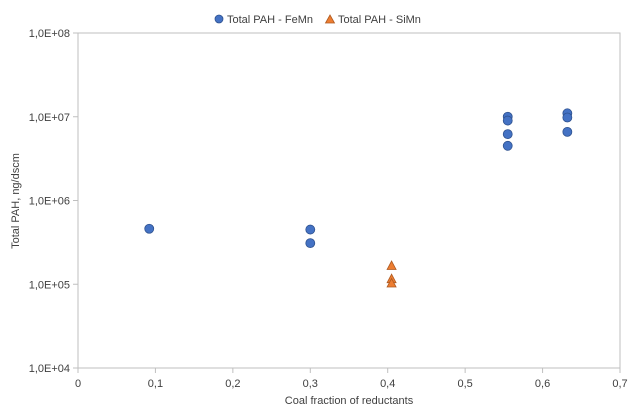 This screenshot has height=408, width=629. What do you see at coordinates (464, 384) in the screenshot?
I see `x-tick-label: 0,5` at bounding box center [464, 384].